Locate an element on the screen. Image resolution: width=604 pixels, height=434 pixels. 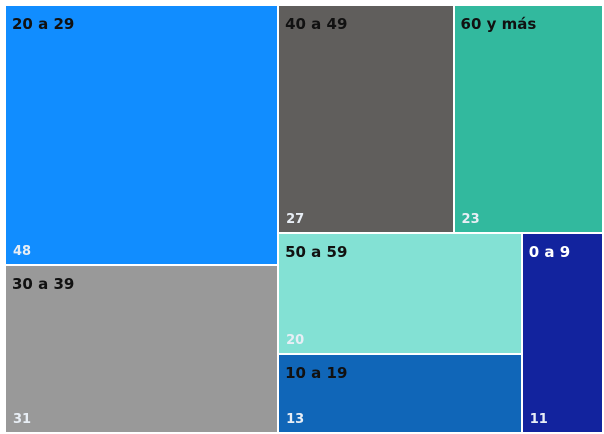
tile-label: 40 a 49 is located at coordinates (316, 24).